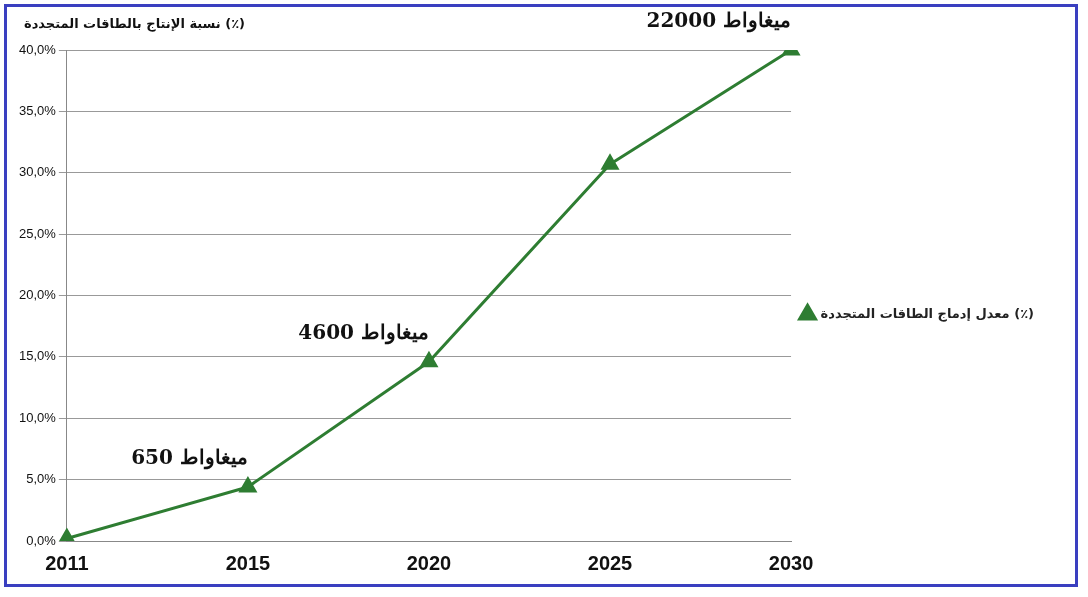  Describe the element at coordinates (135, 23) in the screenshot. I see `y-axis-title: نسبة الإنتاج بالطاقات المتجددة (٪)` at that location.